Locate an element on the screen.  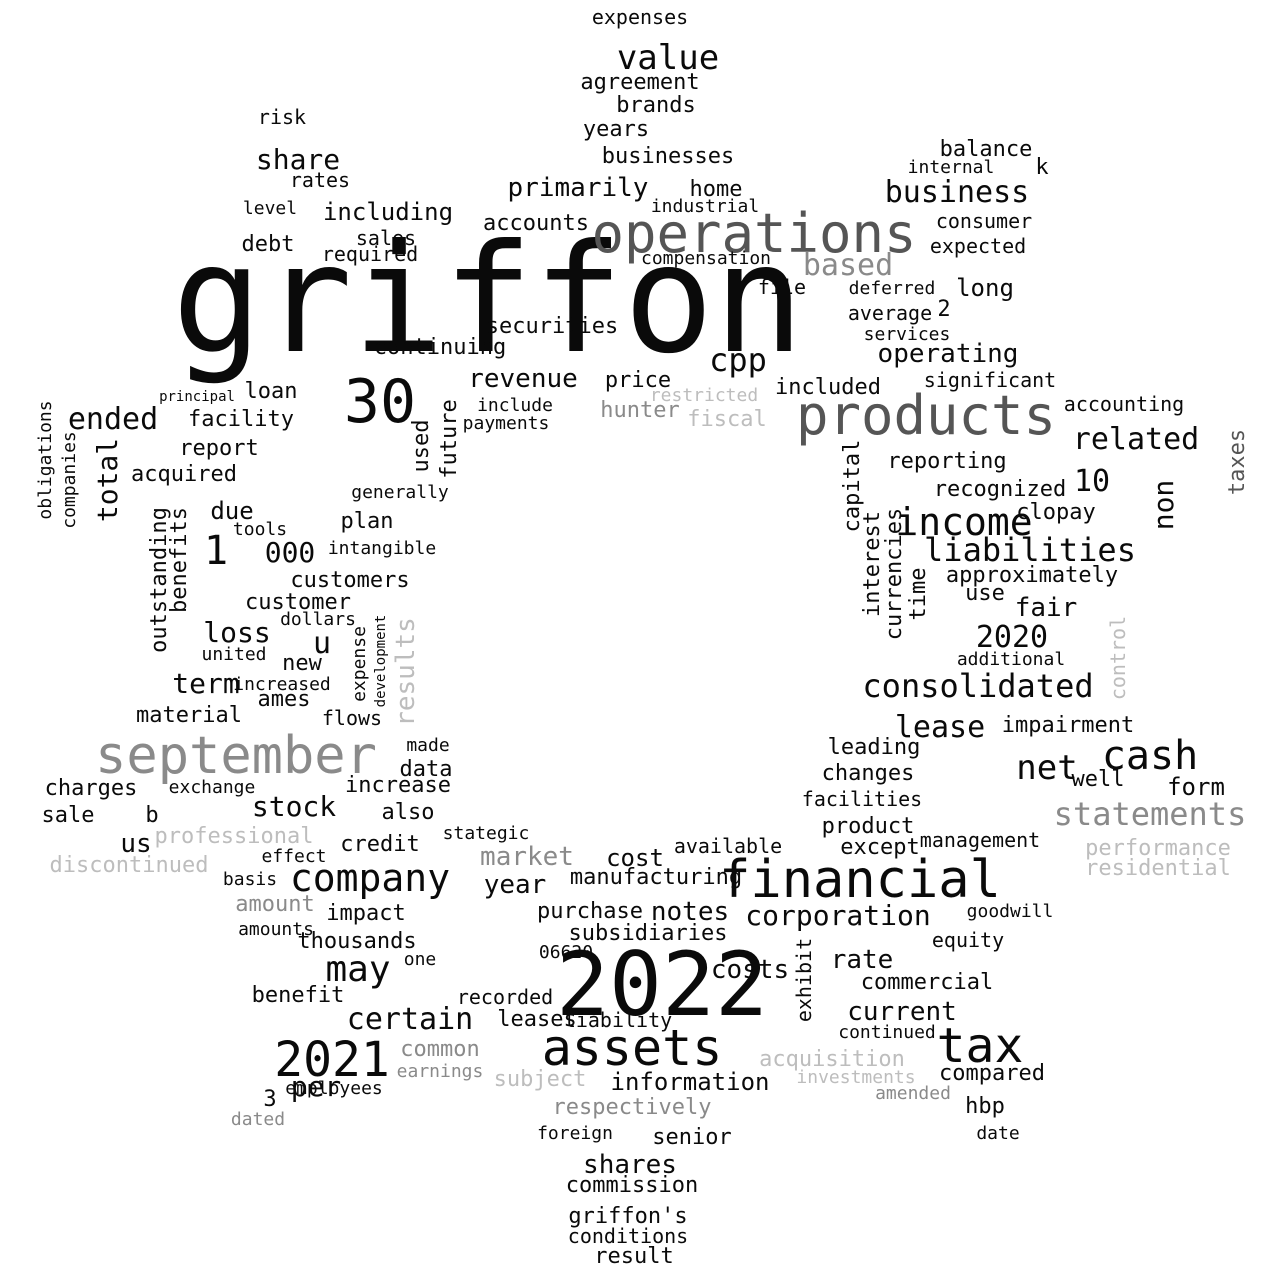
cloud-word: 2 is located at coordinates (944, 309).